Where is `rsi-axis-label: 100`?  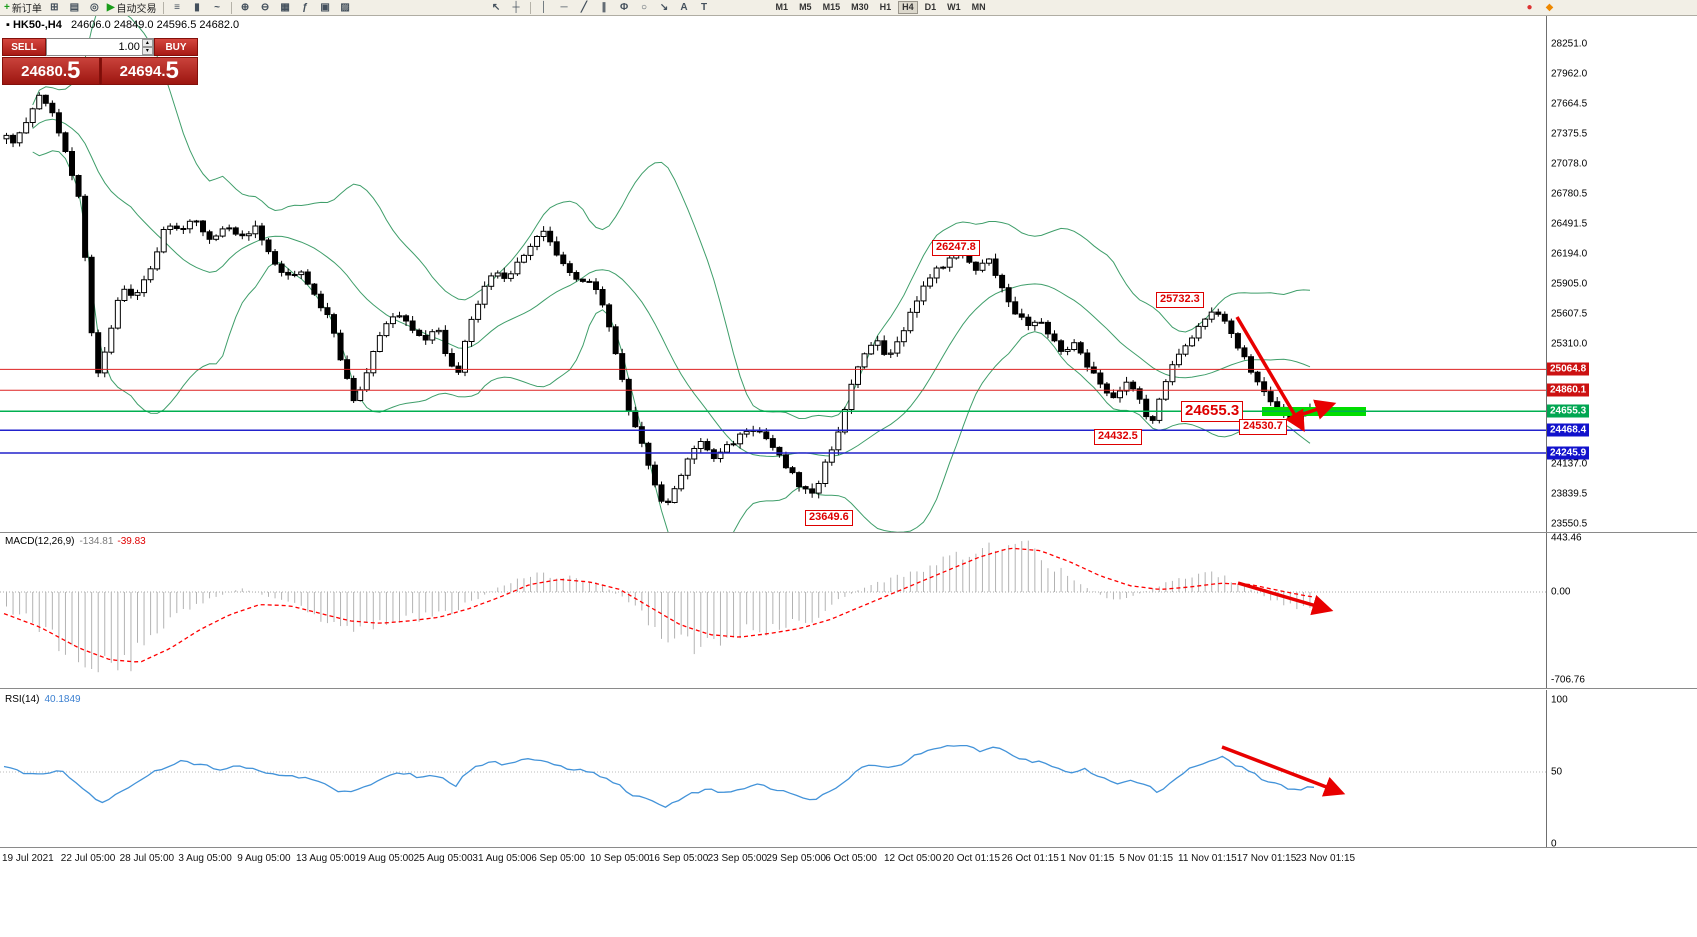 rsi-axis-label: 100 is located at coordinates (1559, 700).